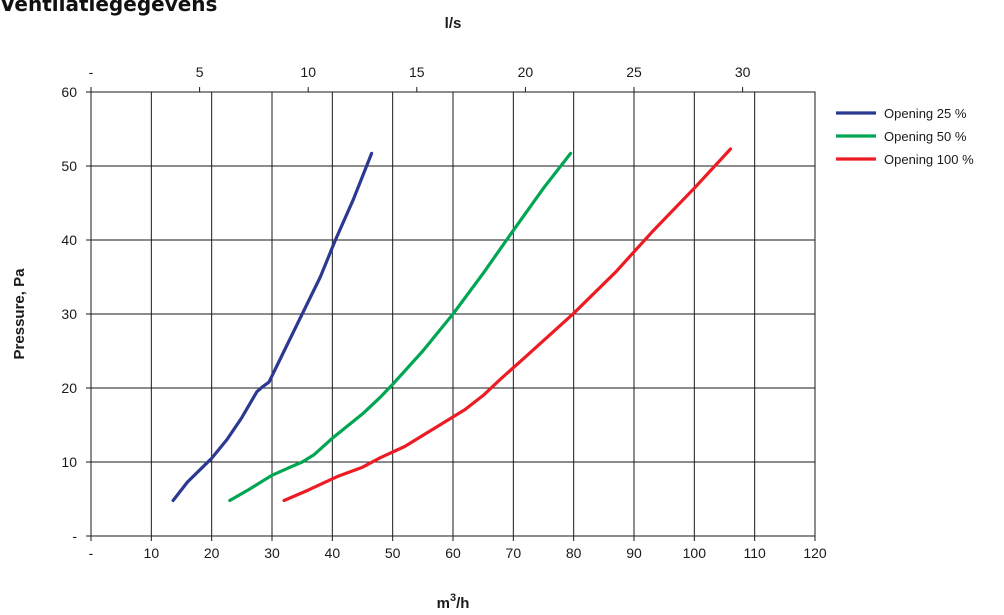 Image resolution: width=1004 pixels, height=615 pixels. What do you see at coordinates (69, 314) in the screenshot?
I see `y-tick-label: 30` at bounding box center [69, 314].